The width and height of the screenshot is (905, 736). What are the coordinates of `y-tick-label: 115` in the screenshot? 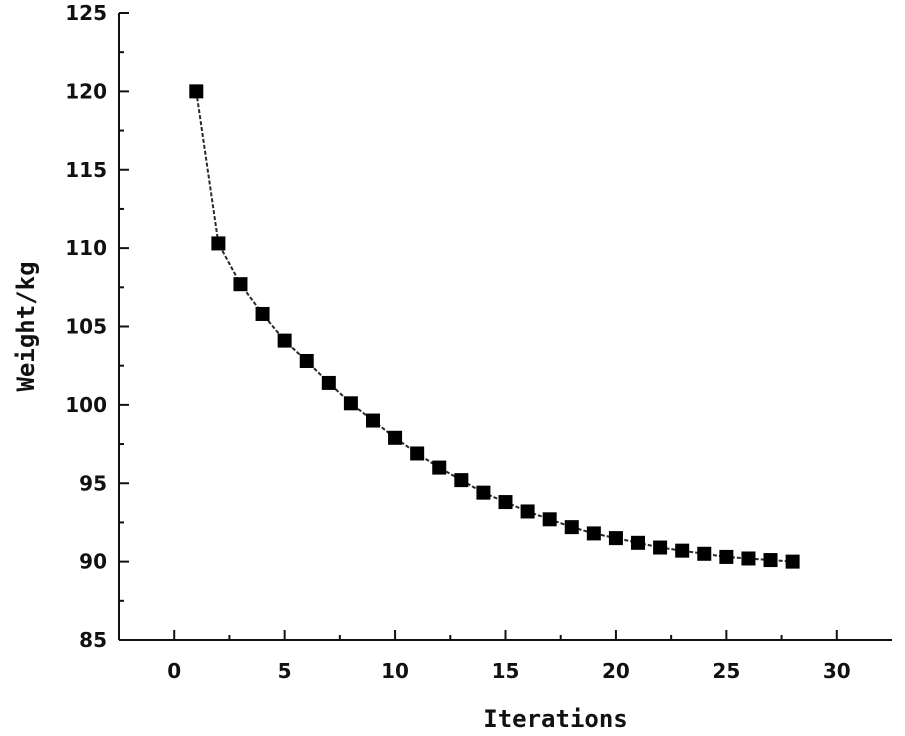 It's located at (86, 170).